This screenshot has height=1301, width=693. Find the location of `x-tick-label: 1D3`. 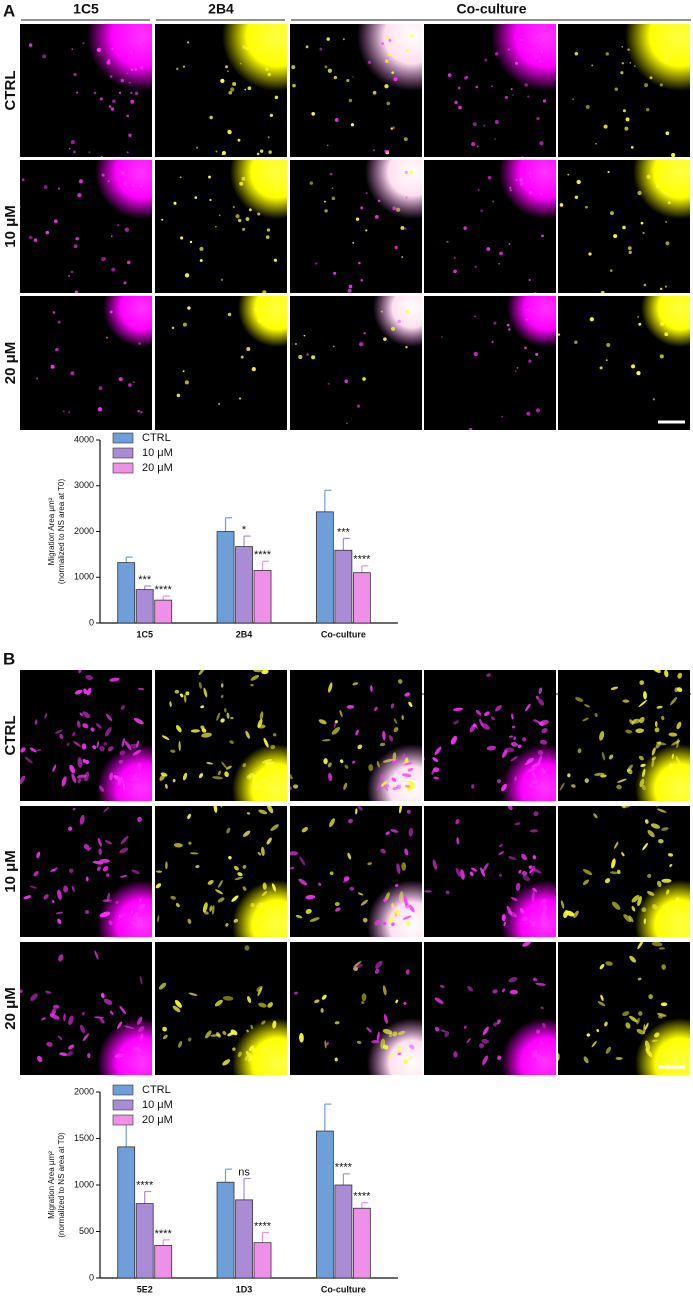

x-tick-label: 1D3 is located at coordinates (244, 1289).